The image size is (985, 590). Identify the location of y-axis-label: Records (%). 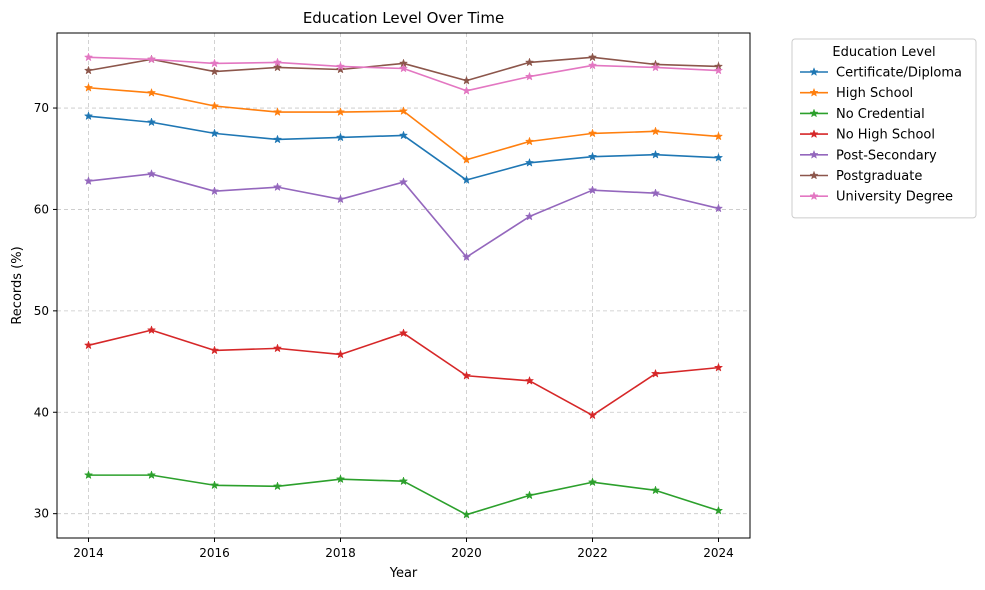
(17, 285).